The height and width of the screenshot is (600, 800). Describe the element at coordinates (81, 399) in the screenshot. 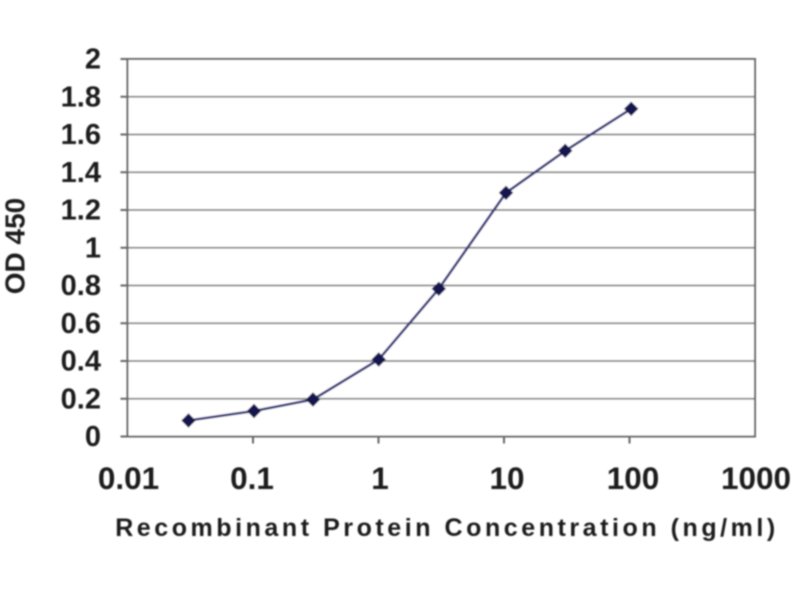

I see `svg-text: 0.2` at that location.